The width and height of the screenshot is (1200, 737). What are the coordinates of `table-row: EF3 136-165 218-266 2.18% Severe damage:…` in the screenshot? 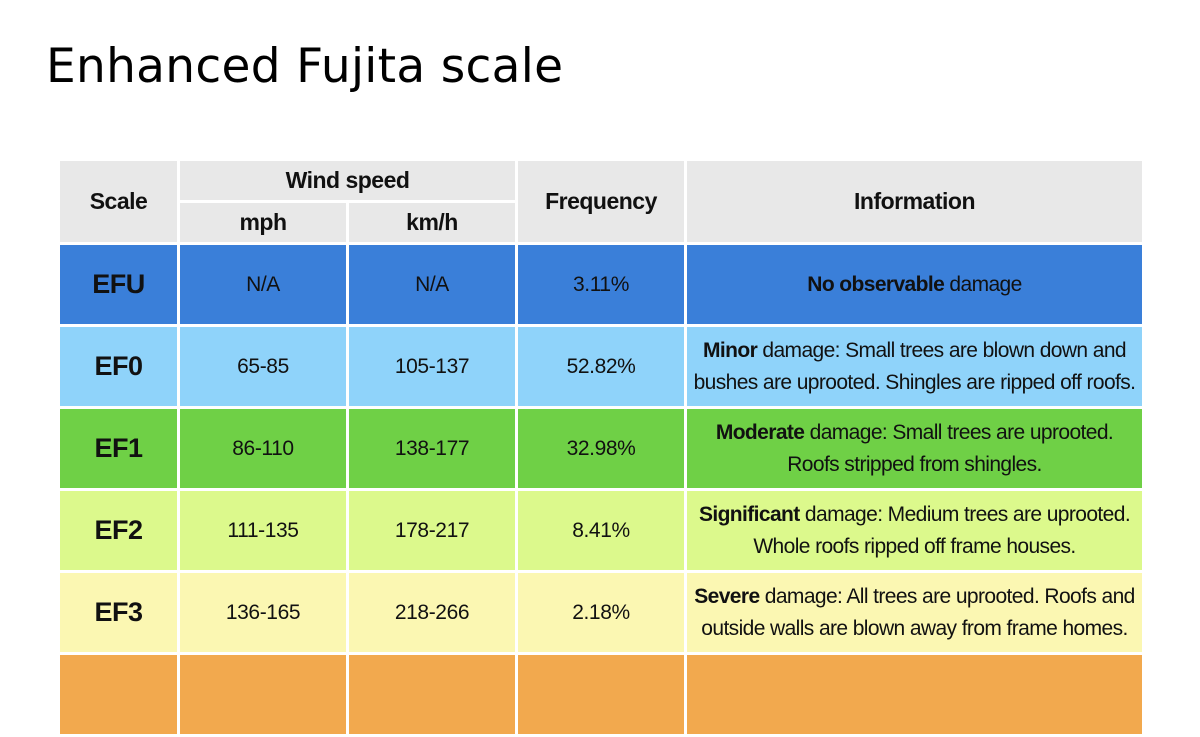 It's located at (601, 612).